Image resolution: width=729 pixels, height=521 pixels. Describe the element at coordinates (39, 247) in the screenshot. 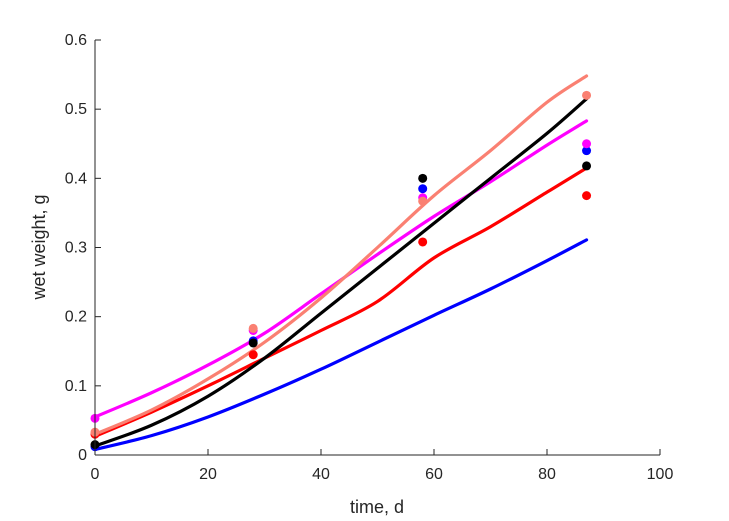

I see `y-axis-label: wet weight, g` at that location.